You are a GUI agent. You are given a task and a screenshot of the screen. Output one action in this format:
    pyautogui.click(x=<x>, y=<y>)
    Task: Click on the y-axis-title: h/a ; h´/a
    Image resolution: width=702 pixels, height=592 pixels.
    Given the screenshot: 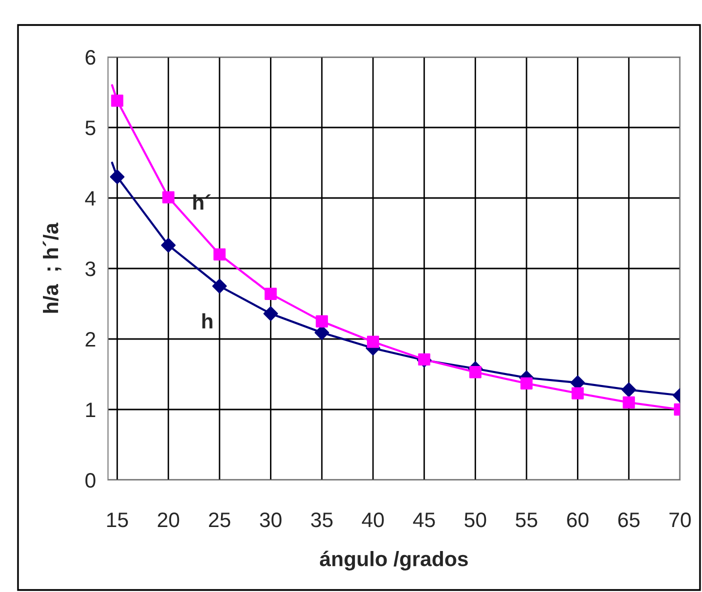 What is the action you would take?
    pyautogui.click(x=52, y=267)
    